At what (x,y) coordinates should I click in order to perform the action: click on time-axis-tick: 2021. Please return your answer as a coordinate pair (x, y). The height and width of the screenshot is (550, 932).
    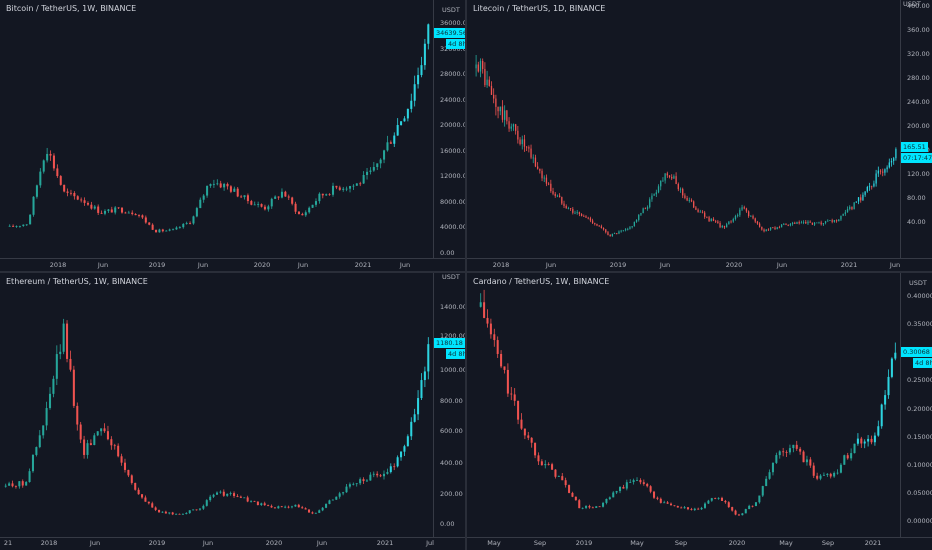
    Looking at the image, I should click on (363, 265).